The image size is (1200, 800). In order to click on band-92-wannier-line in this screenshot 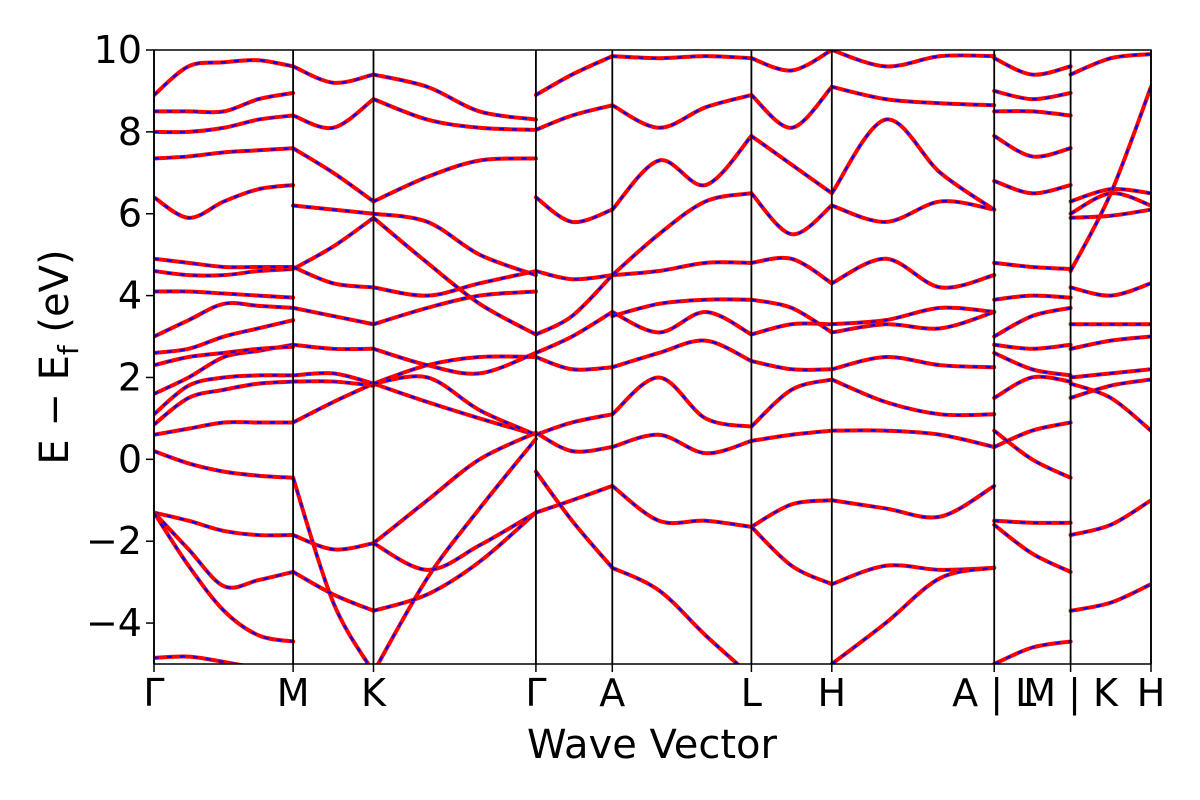, I will do `click(913, 273)`.